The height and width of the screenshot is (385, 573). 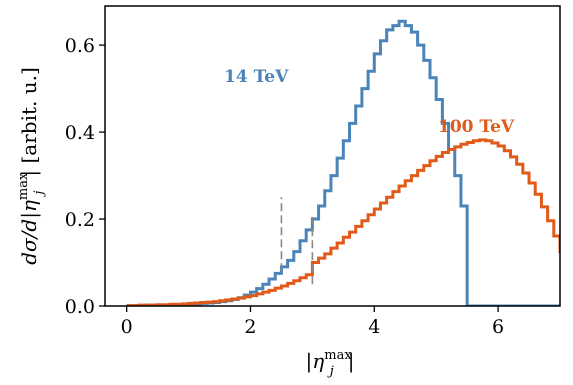 What do you see at coordinates (256, 77) in the screenshot?
I see `series-label-14tev: 14 TeV` at bounding box center [256, 77].